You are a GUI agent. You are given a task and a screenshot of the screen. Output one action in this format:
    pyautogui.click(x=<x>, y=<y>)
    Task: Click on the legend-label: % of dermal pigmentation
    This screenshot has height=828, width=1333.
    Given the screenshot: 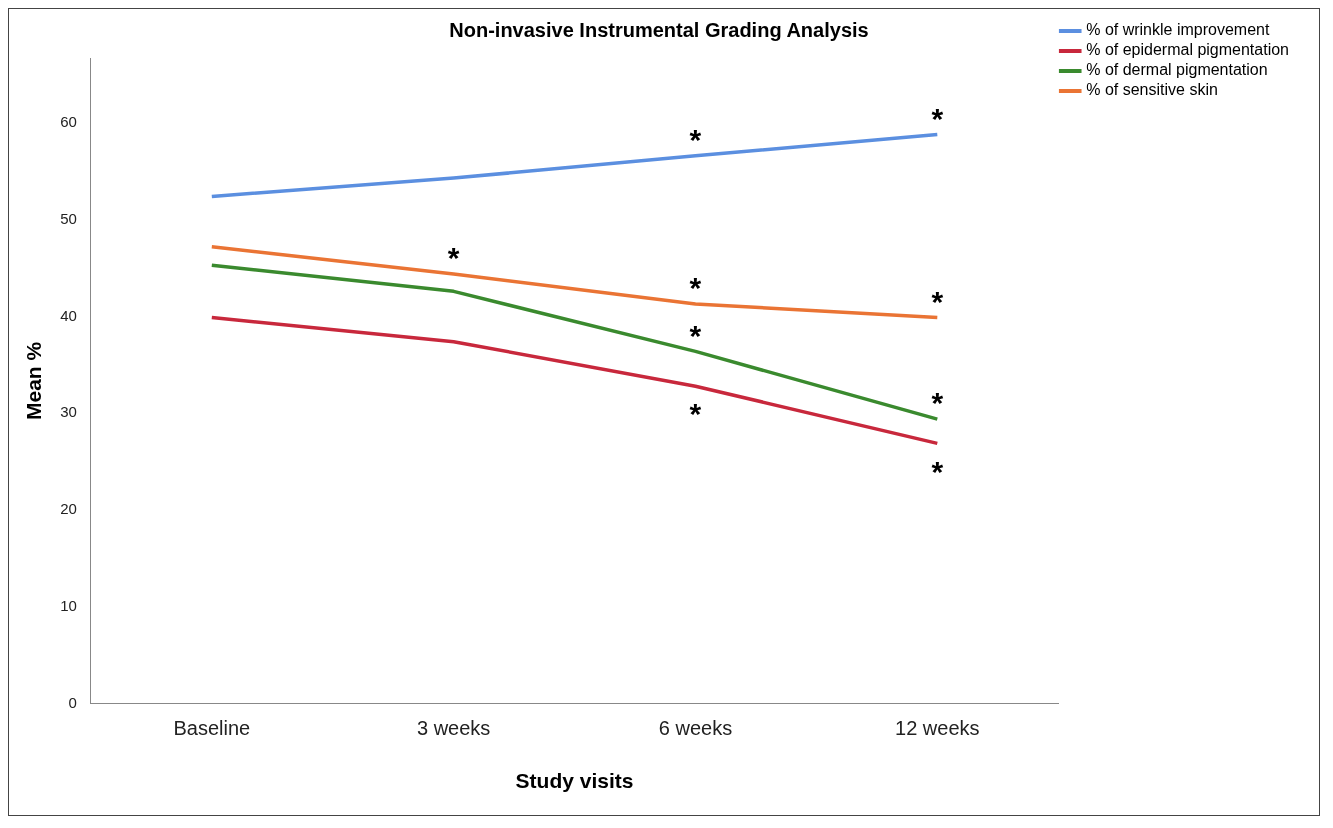 What is the action you would take?
    pyautogui.click(x=1177, y=70)
    